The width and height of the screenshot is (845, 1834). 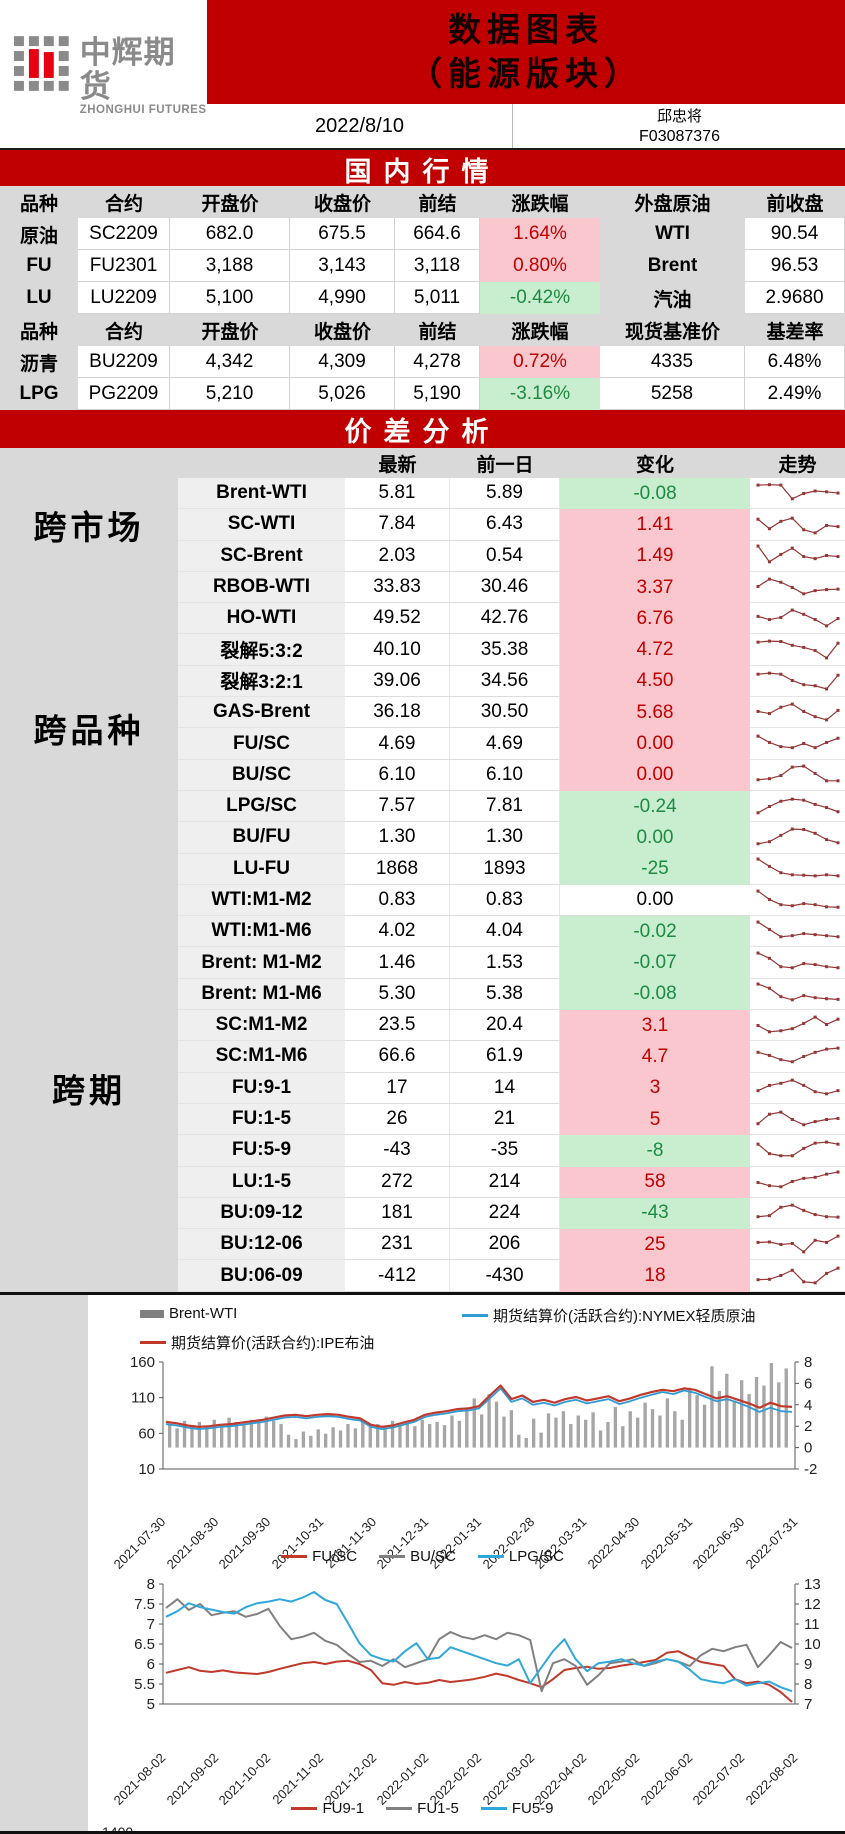 I want to click on domestic-col-header: 合约, so click(x=124, y=202).